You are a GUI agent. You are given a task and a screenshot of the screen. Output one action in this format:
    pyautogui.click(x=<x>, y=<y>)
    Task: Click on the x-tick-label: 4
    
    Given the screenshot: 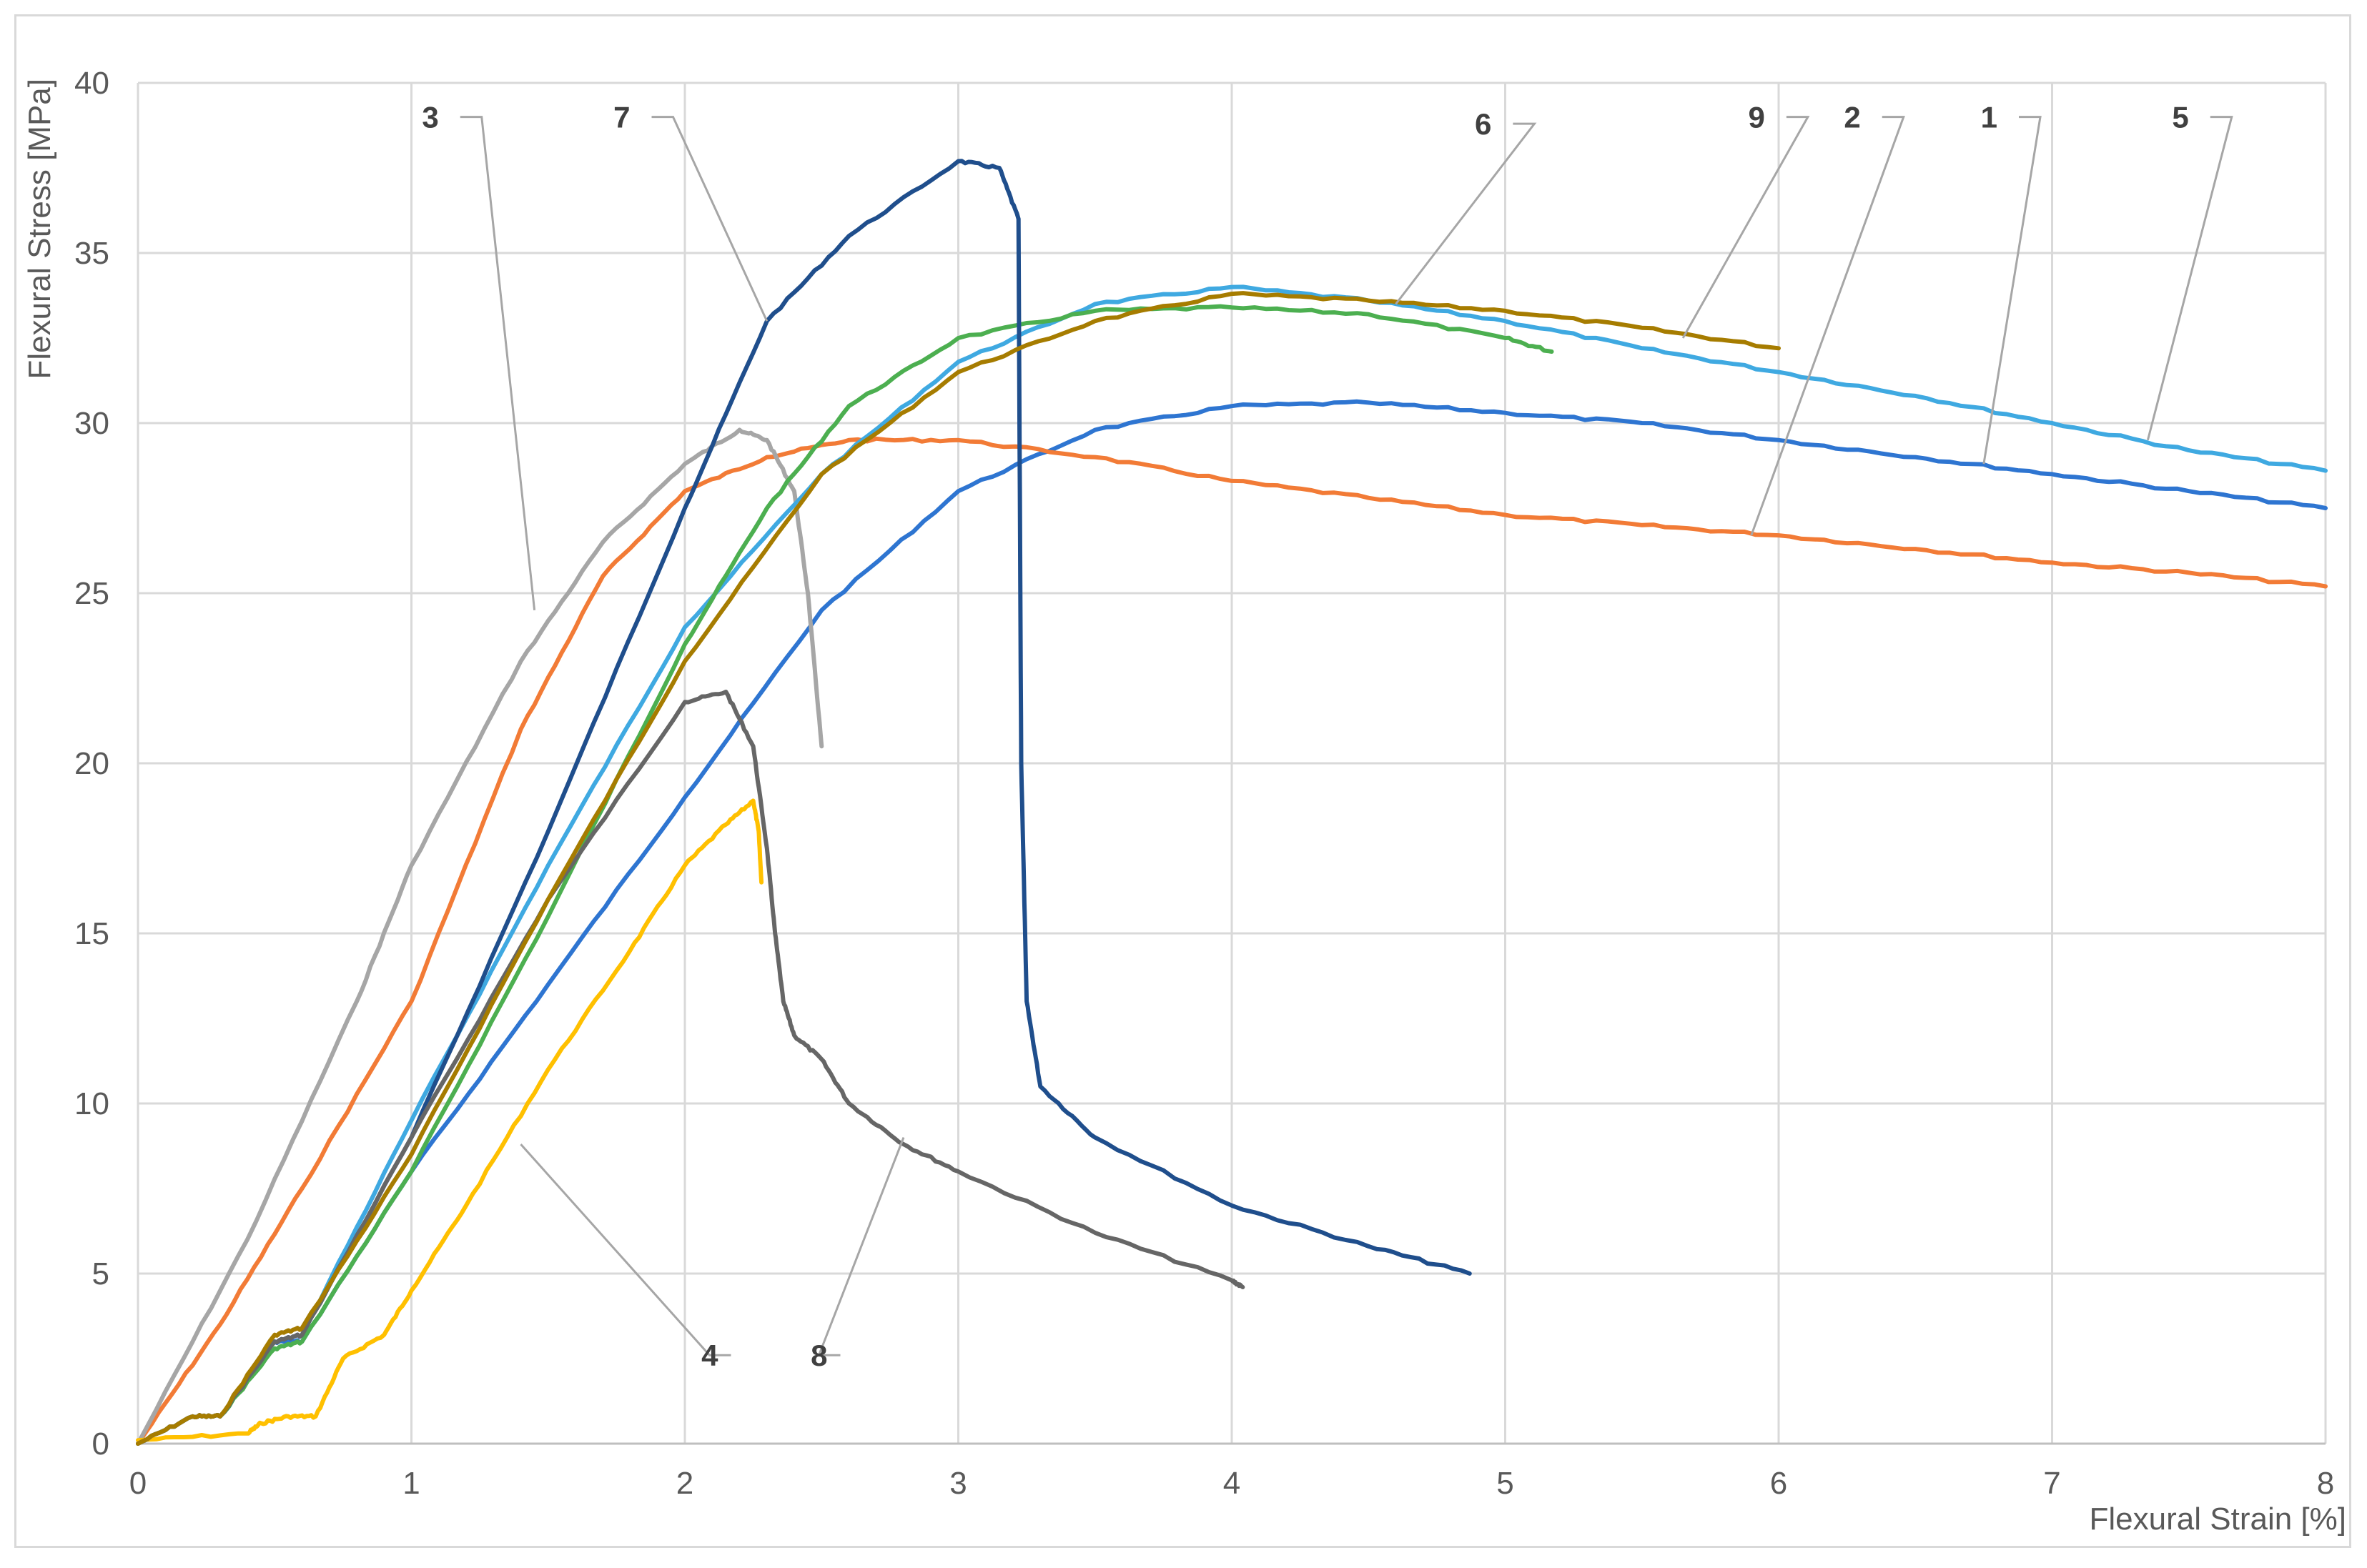 What is the action you would take?
    pyautogui.click(x=1231, y=1483)
    